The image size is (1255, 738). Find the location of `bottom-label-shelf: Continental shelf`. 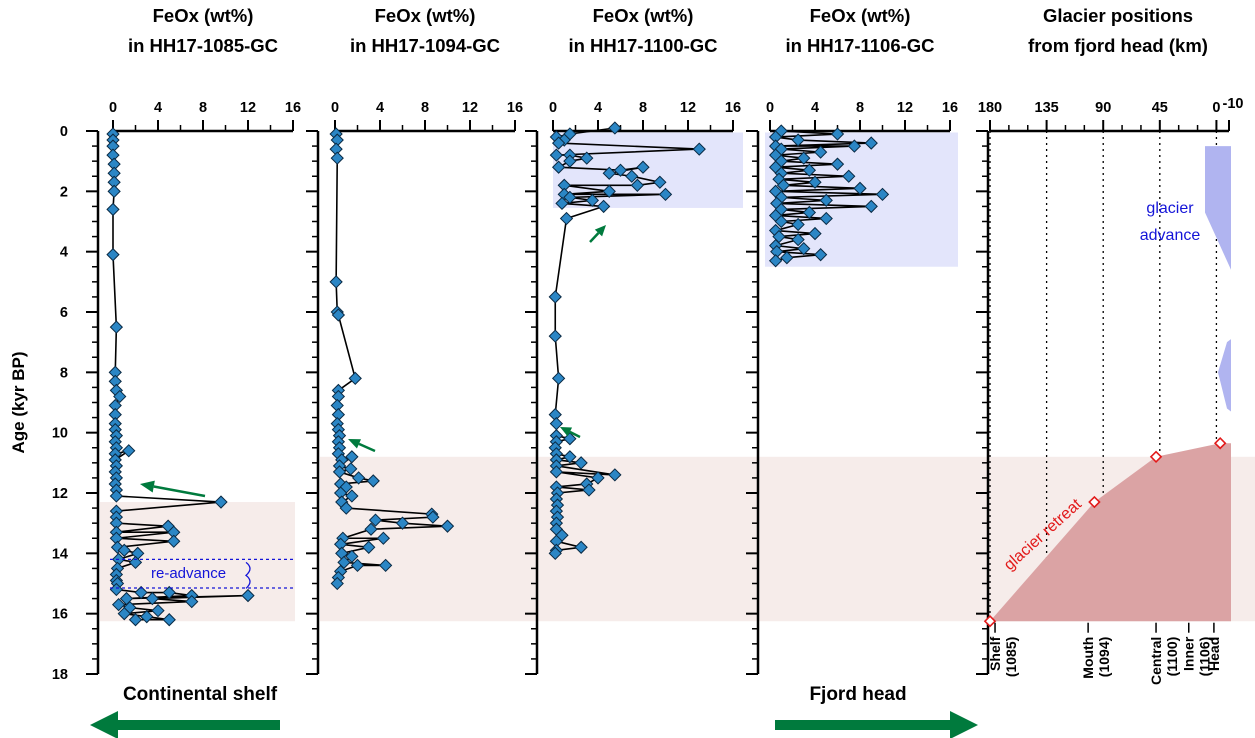

bottom-label-shelf: Continental shelf is located at coordinates (200, 694).